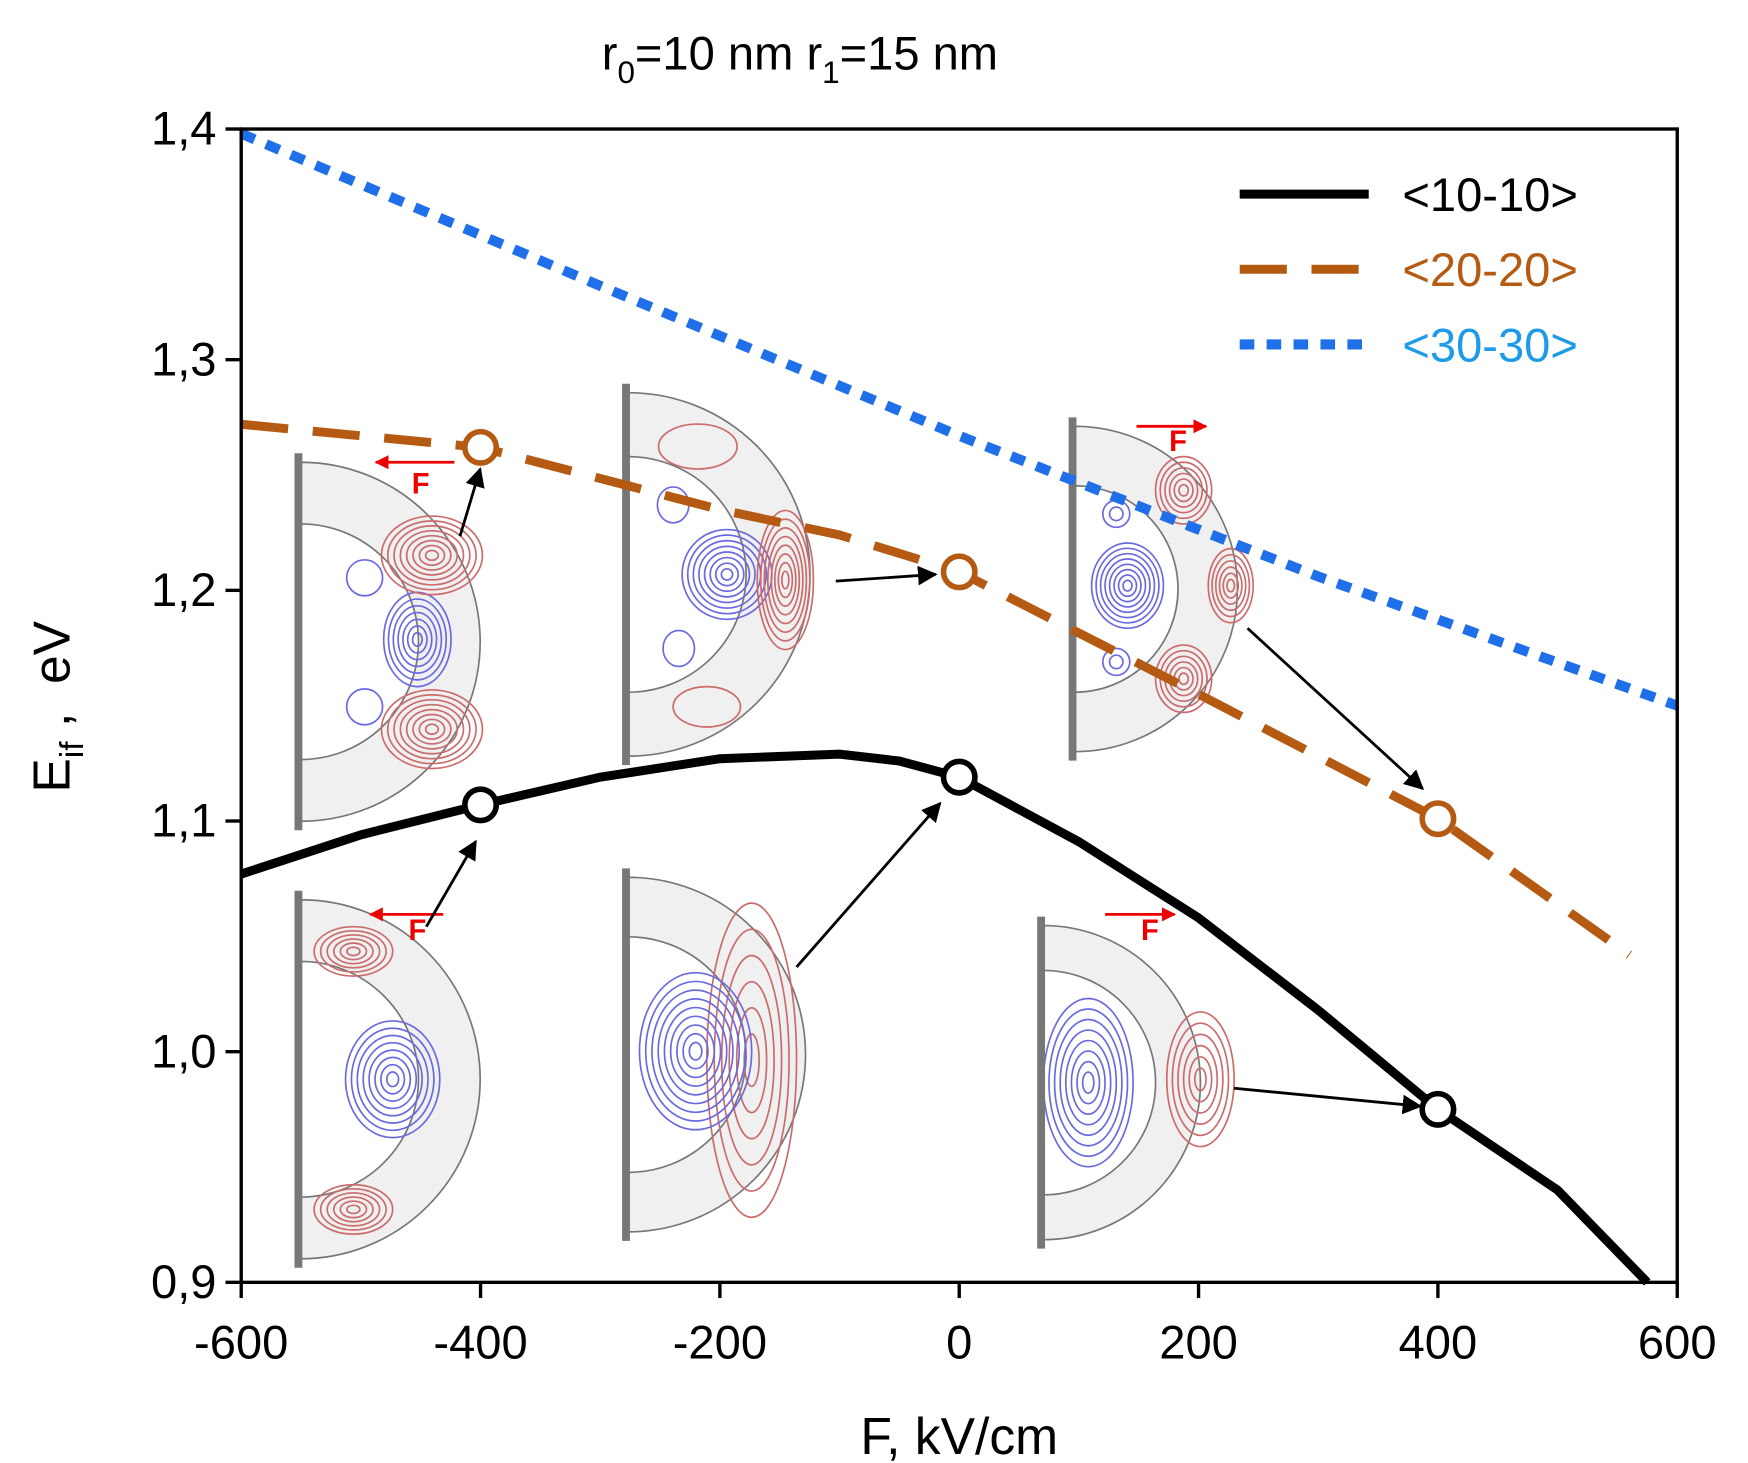 This screenshot has height=1463, width=1748. I want to click on y-tick-label: 1,4, so click(184, 128).